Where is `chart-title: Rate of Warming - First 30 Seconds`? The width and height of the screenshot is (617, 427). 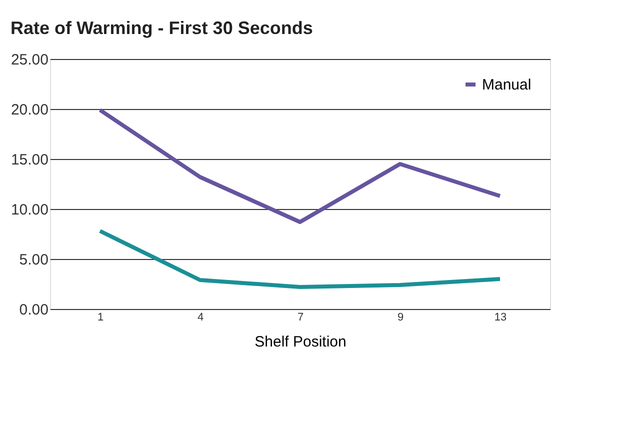 chart-title: Rate of Warming - First 30 Seconds is located at coordinates (161, 28).